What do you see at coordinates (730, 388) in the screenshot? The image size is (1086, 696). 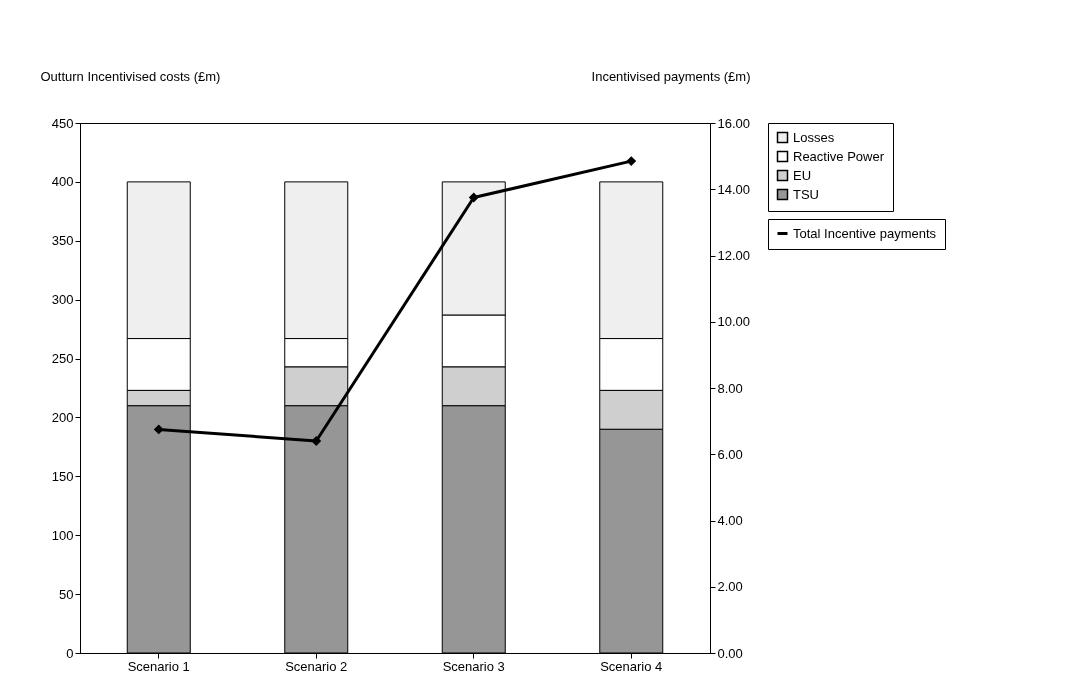 I see `y2-tick-label: 8.00` at bounding box center [730, 388].